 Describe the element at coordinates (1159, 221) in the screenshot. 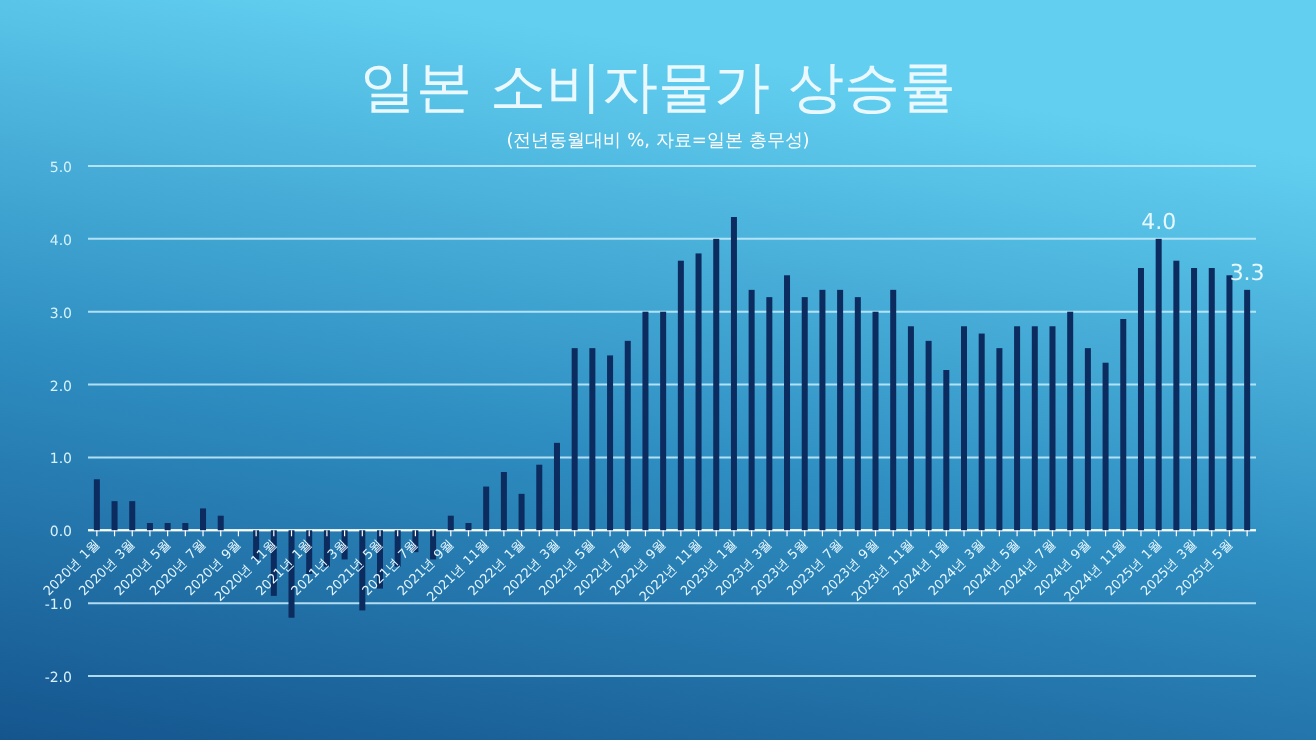

I see `data-label: 4.0` at that location.